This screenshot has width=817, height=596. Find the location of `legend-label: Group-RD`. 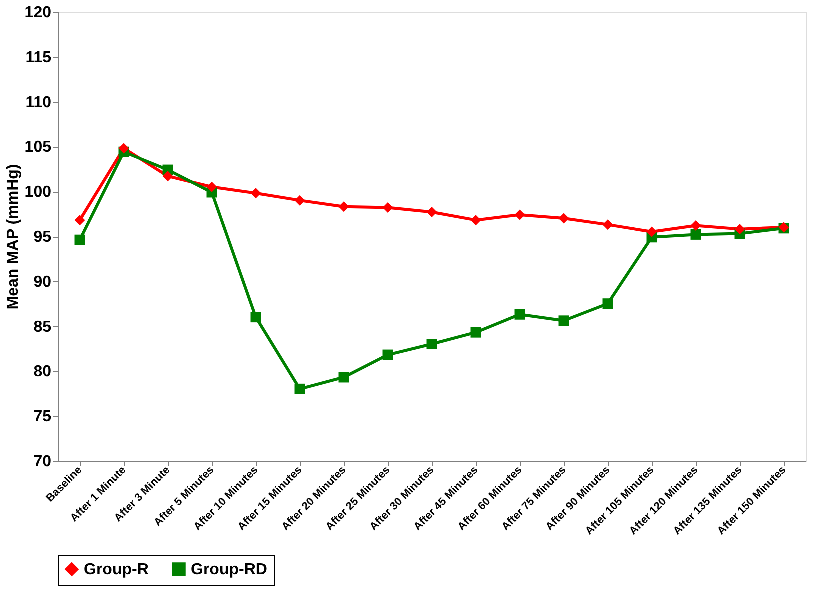

legend-label: Group-RD is located at coordinates (229, 569).